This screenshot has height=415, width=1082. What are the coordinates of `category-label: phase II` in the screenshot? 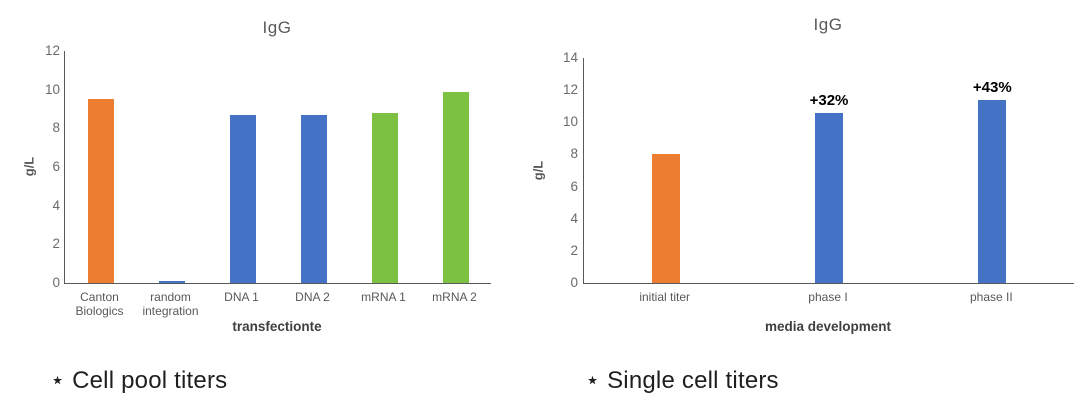 It's located at (991, 297).